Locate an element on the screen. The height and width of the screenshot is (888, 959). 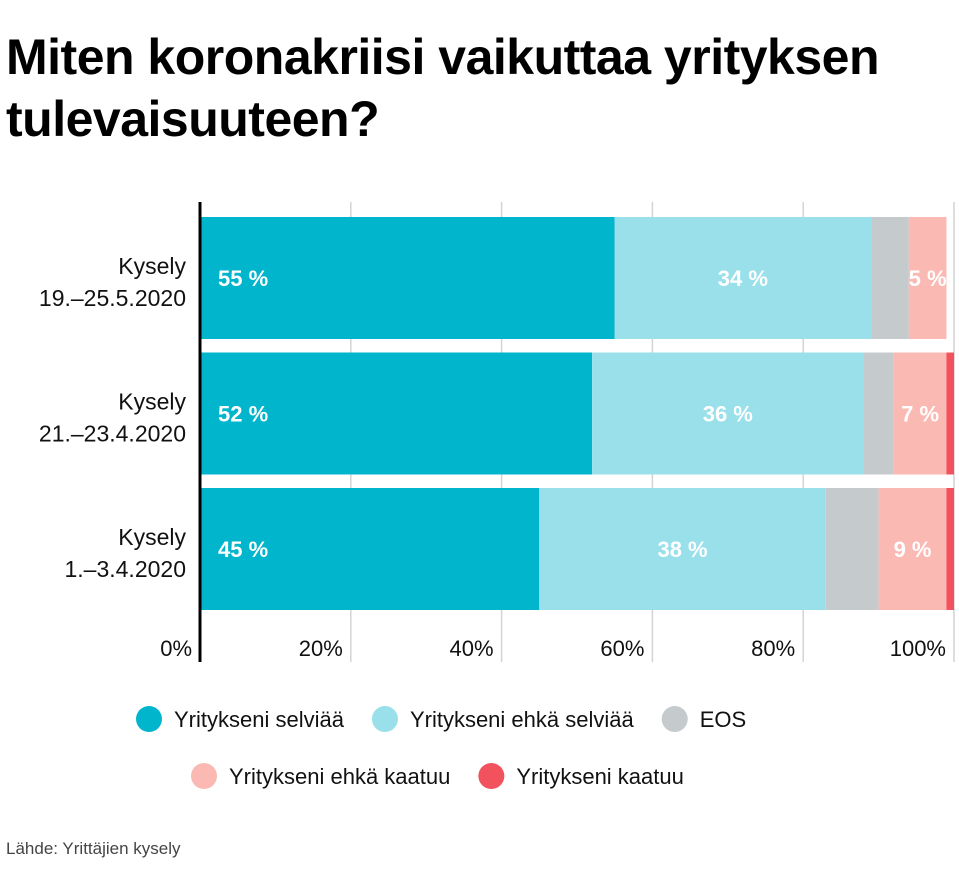
data-label: 7 % is located at coordinates (920, 414).